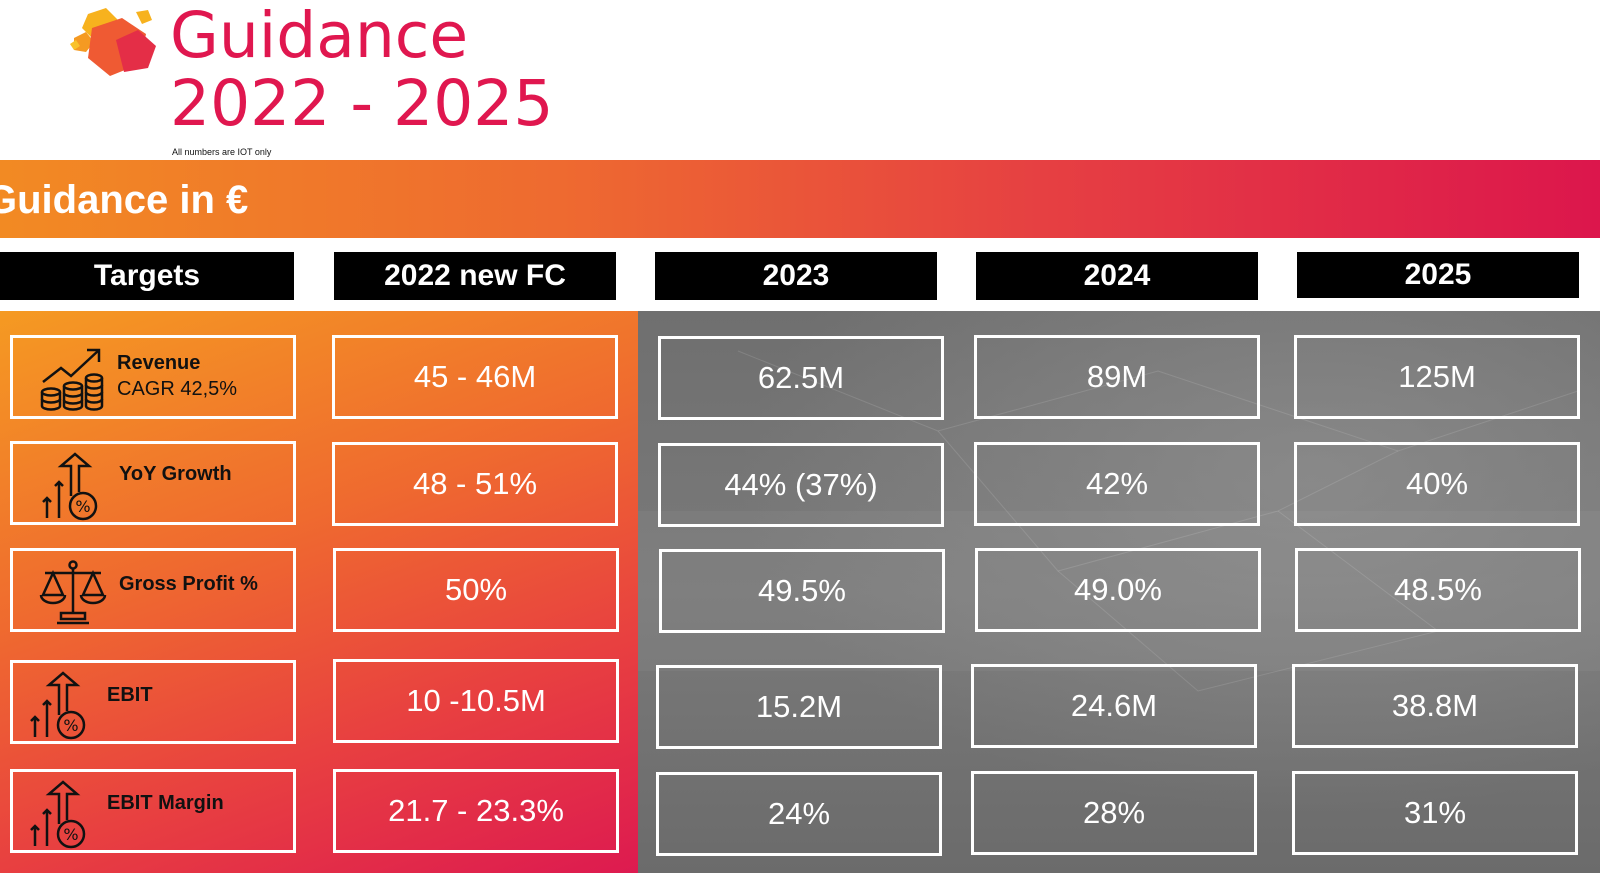 Image resolution: width=1600 pixels, height=873 pixels. What do you see at coordinates (475, 484) in the screenshot?
I see `value-yoy-2022: 48 - 51%` at bounding box center [475, 484].